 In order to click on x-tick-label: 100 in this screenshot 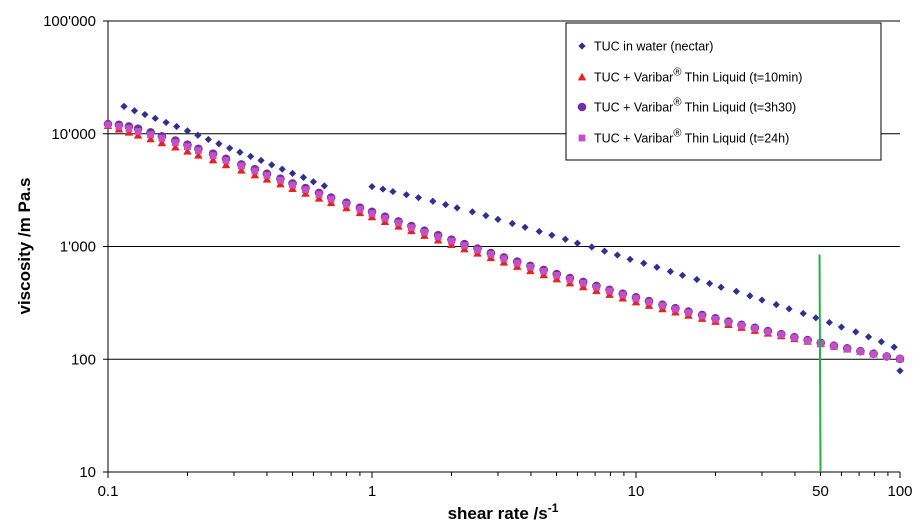, I will do `click(899, 491)`.